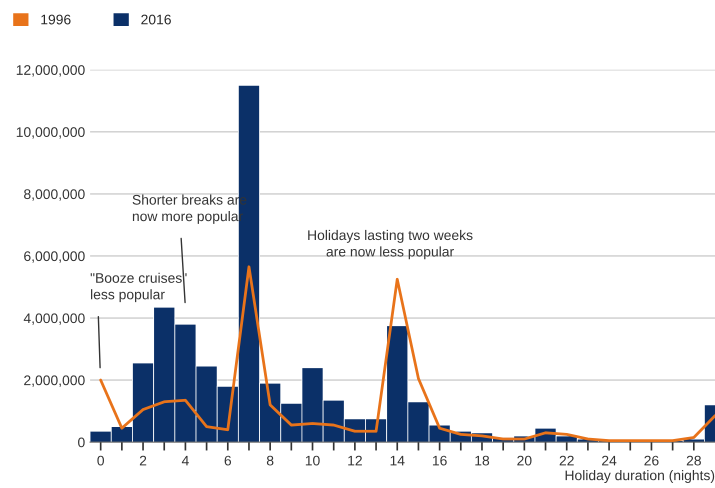 The image size is (715, 488). What do you see at coordinates (524, 461) in the screenshot?
I see `x-tick-label: 20` at bounding box center [524, 461].